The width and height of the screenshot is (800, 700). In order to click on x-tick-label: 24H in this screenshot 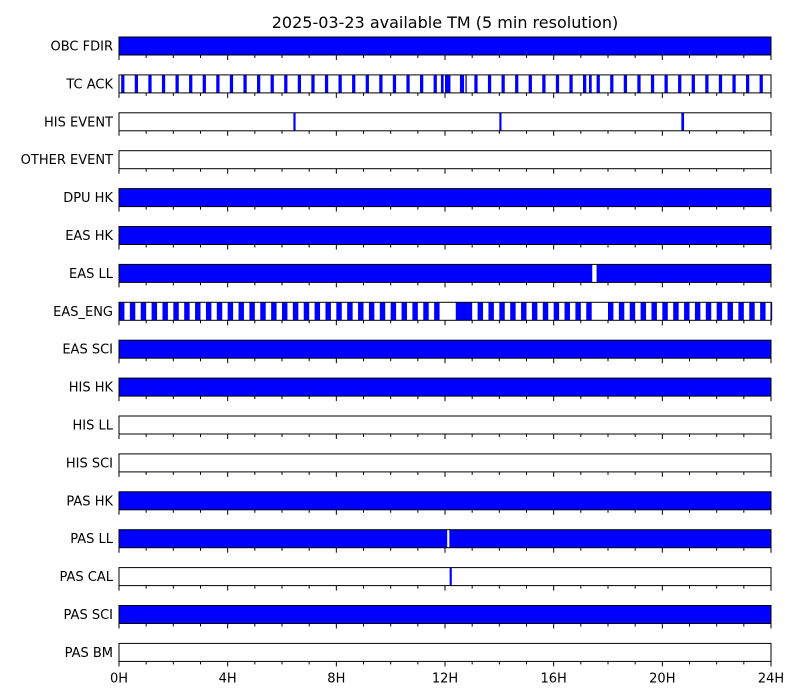, I will do `click(771, 678)`.